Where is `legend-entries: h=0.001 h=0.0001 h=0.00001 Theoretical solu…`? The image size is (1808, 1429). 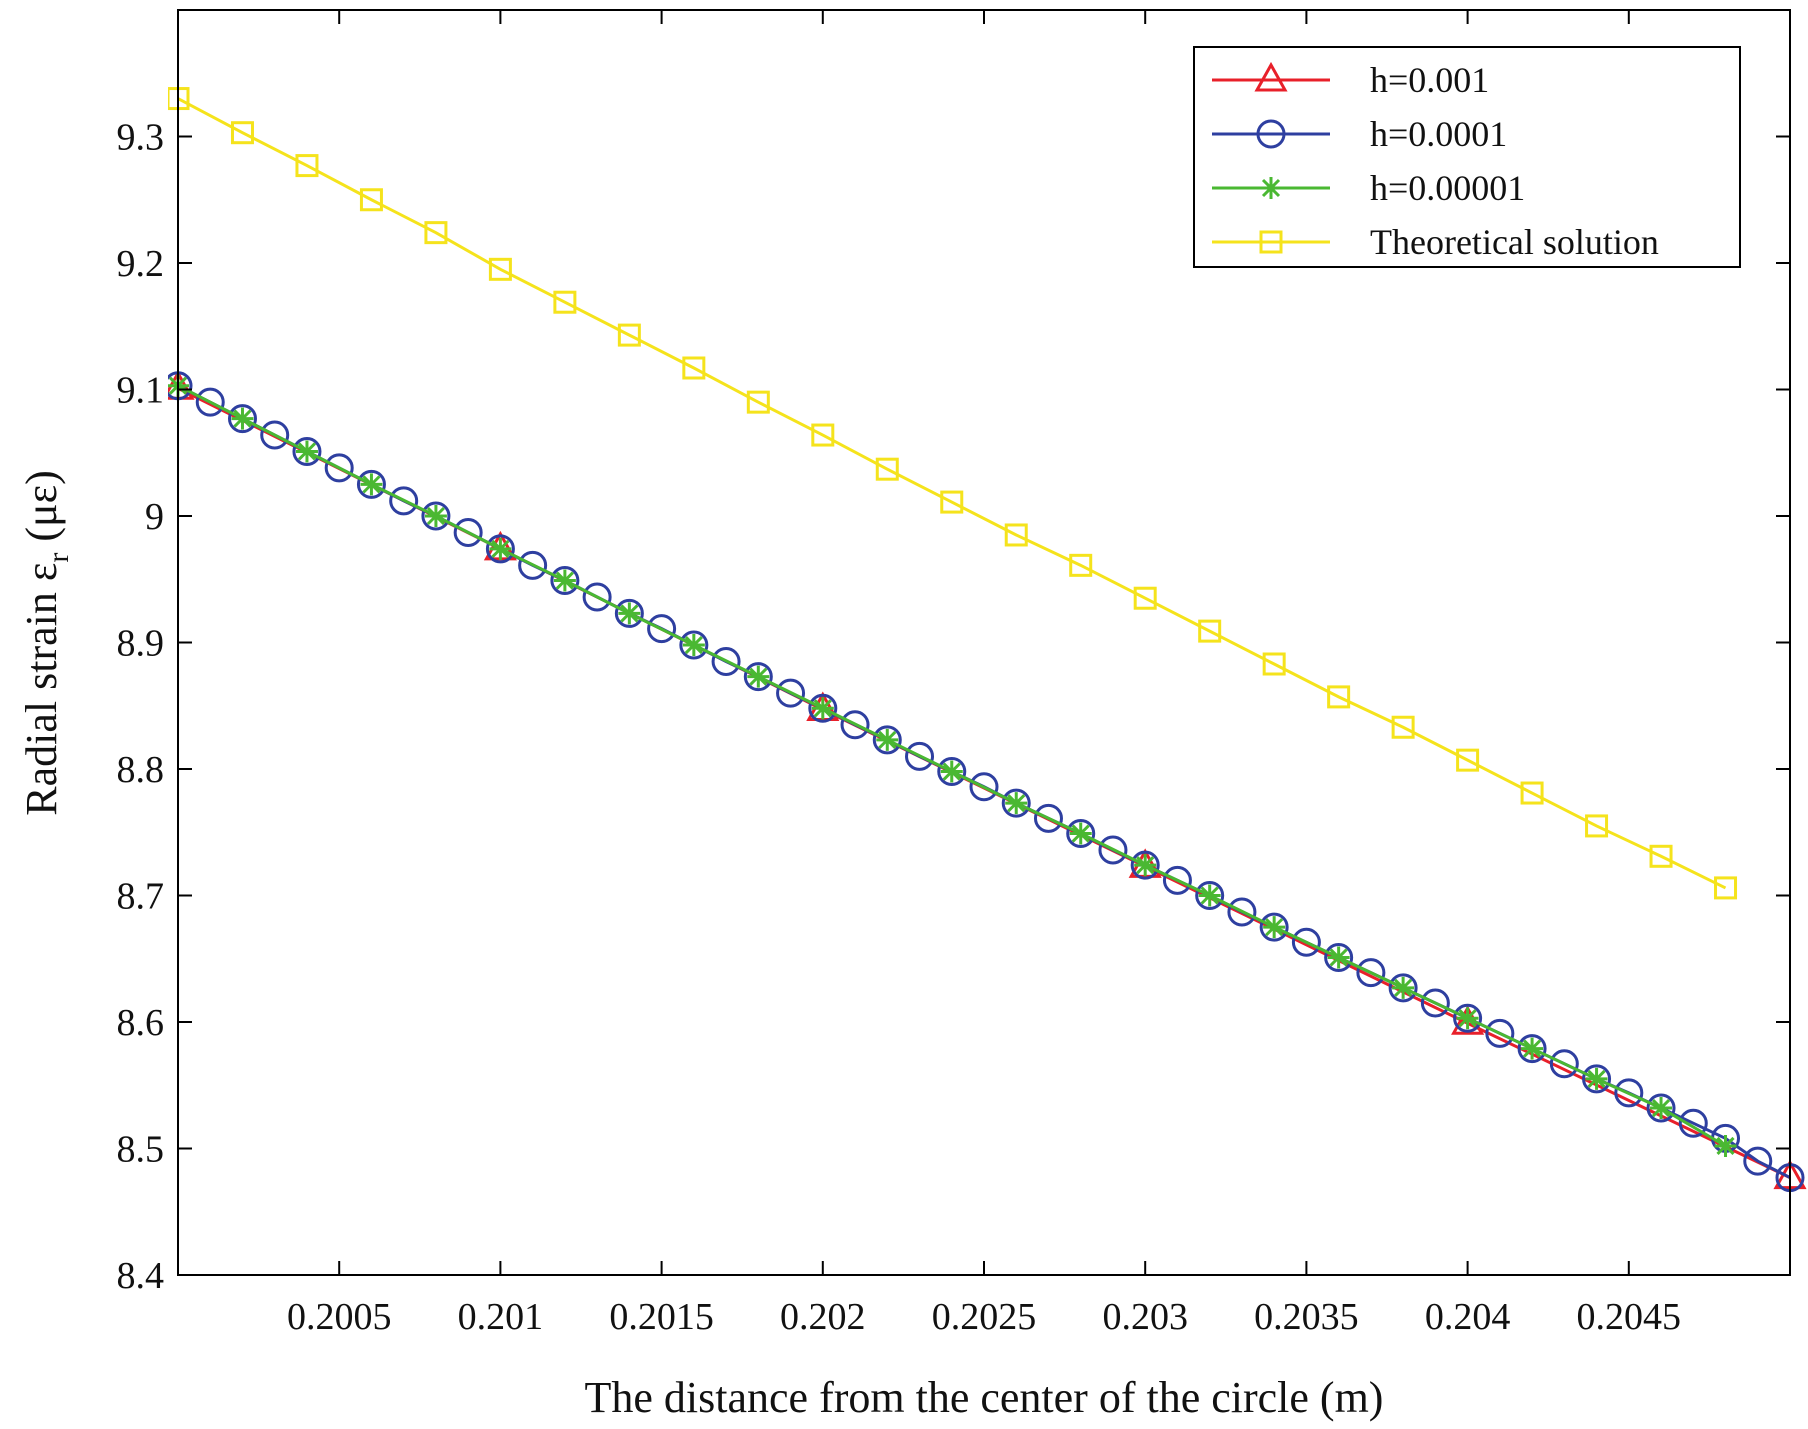 legend-entries: h=0.001 h=0.0001 h=0.00001 Theoretical solu… is located at coordinates (1435, 161).